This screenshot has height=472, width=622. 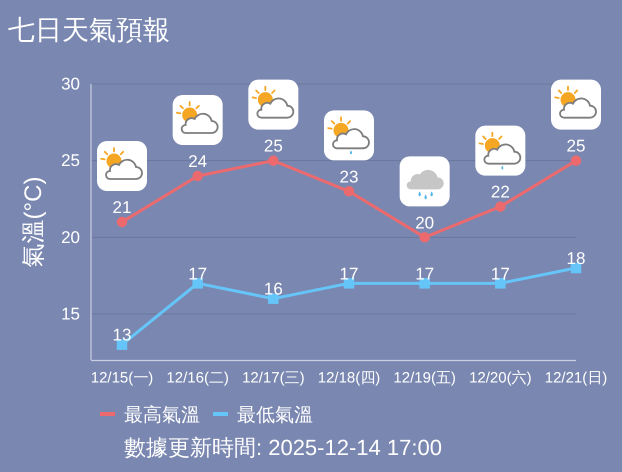 I want to click on x-tick-label: 12/20(六), so click(x=500, y=378).